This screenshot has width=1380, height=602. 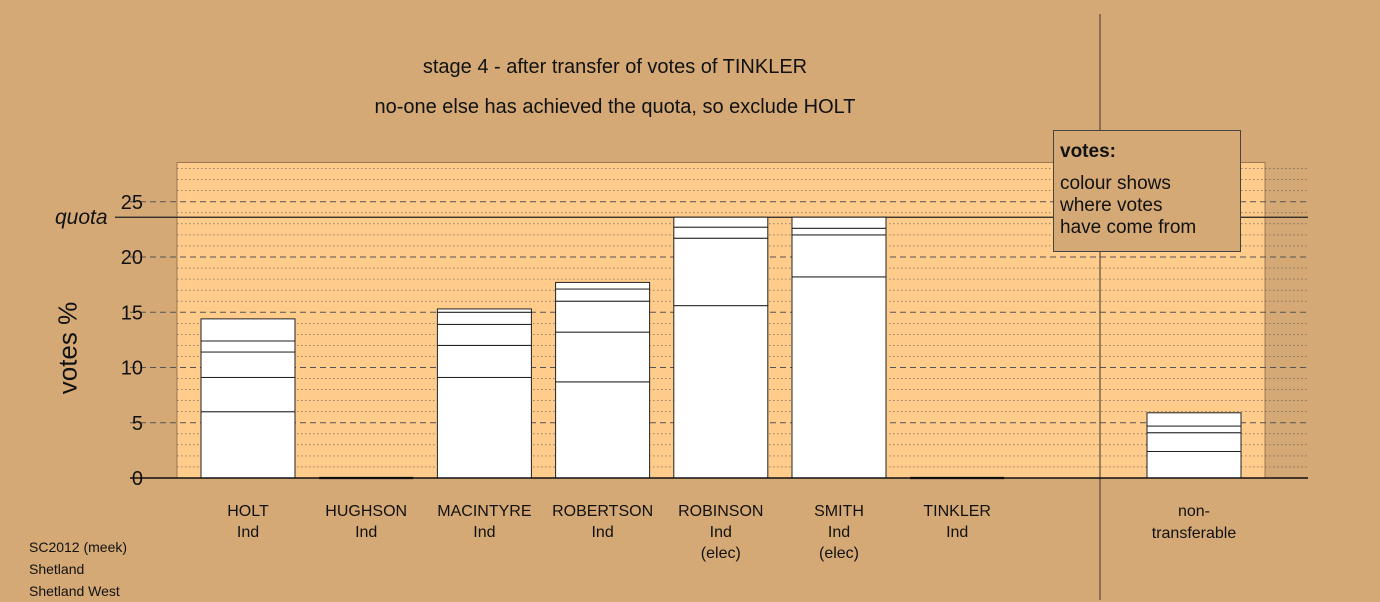 What do you see at coordinates (602, 511) in the screenshot?
I see `candidate-name-label: ROBERTSON` at bounding box center [602, 511].